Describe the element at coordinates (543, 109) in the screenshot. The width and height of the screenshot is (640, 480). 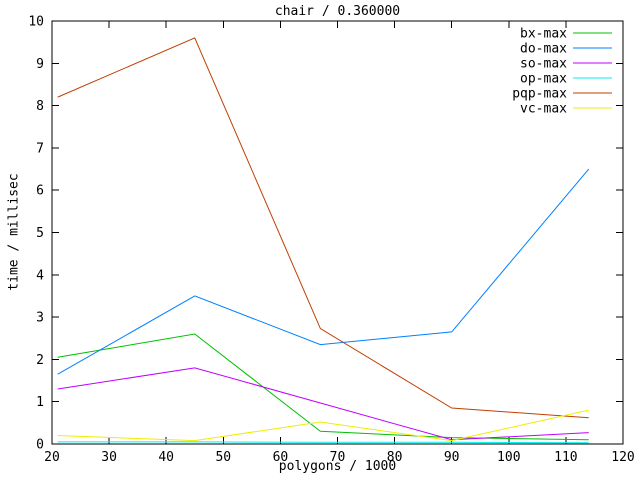
I see `legend-label-vc-max: vc-max` at that location.